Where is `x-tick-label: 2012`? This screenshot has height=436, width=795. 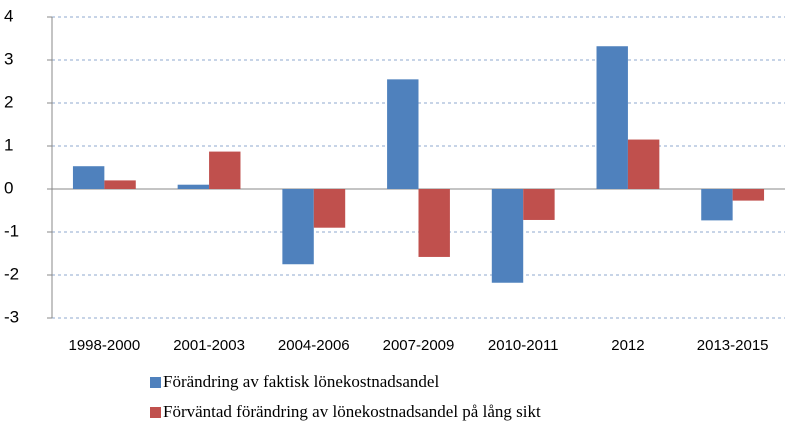
x-tick-label: 2012 is located at coordinates (627, 345).